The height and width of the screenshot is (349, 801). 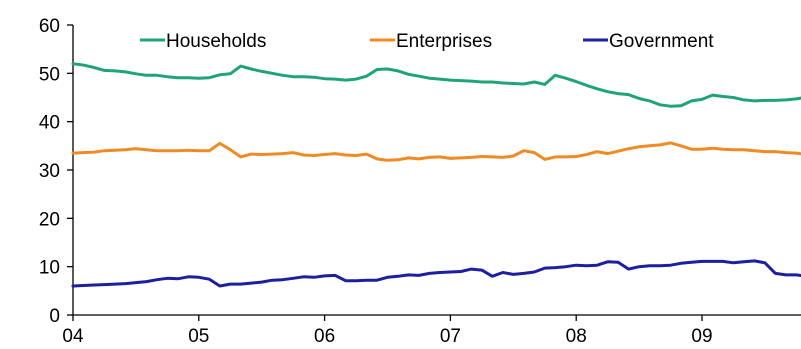 I want to click on series-line-government, so click(x=436, y=273).